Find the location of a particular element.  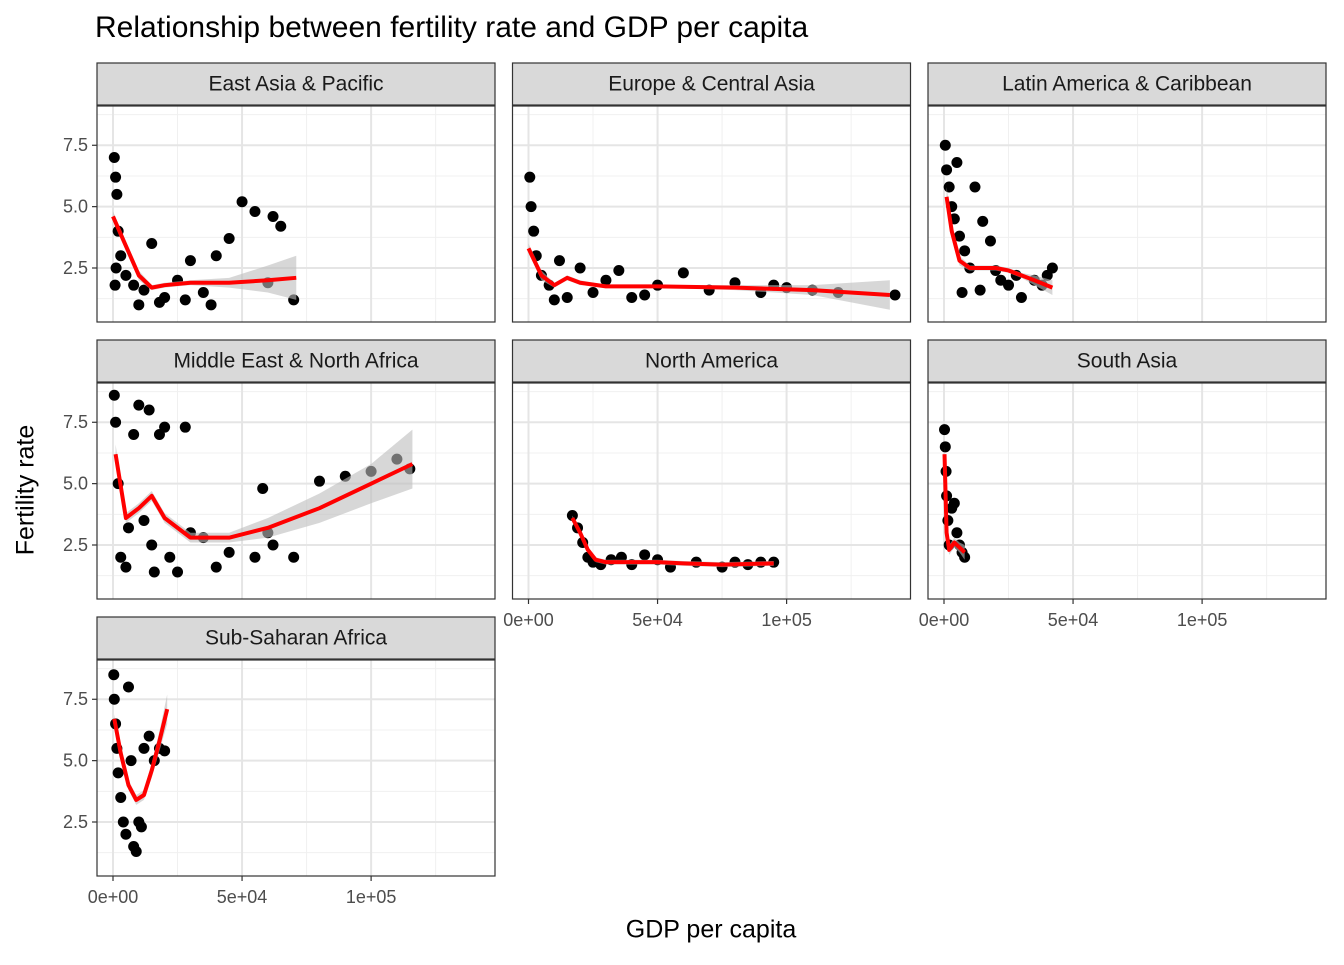

strip-label: Latin America & Caribbean is located at coordinates (1127, 84).